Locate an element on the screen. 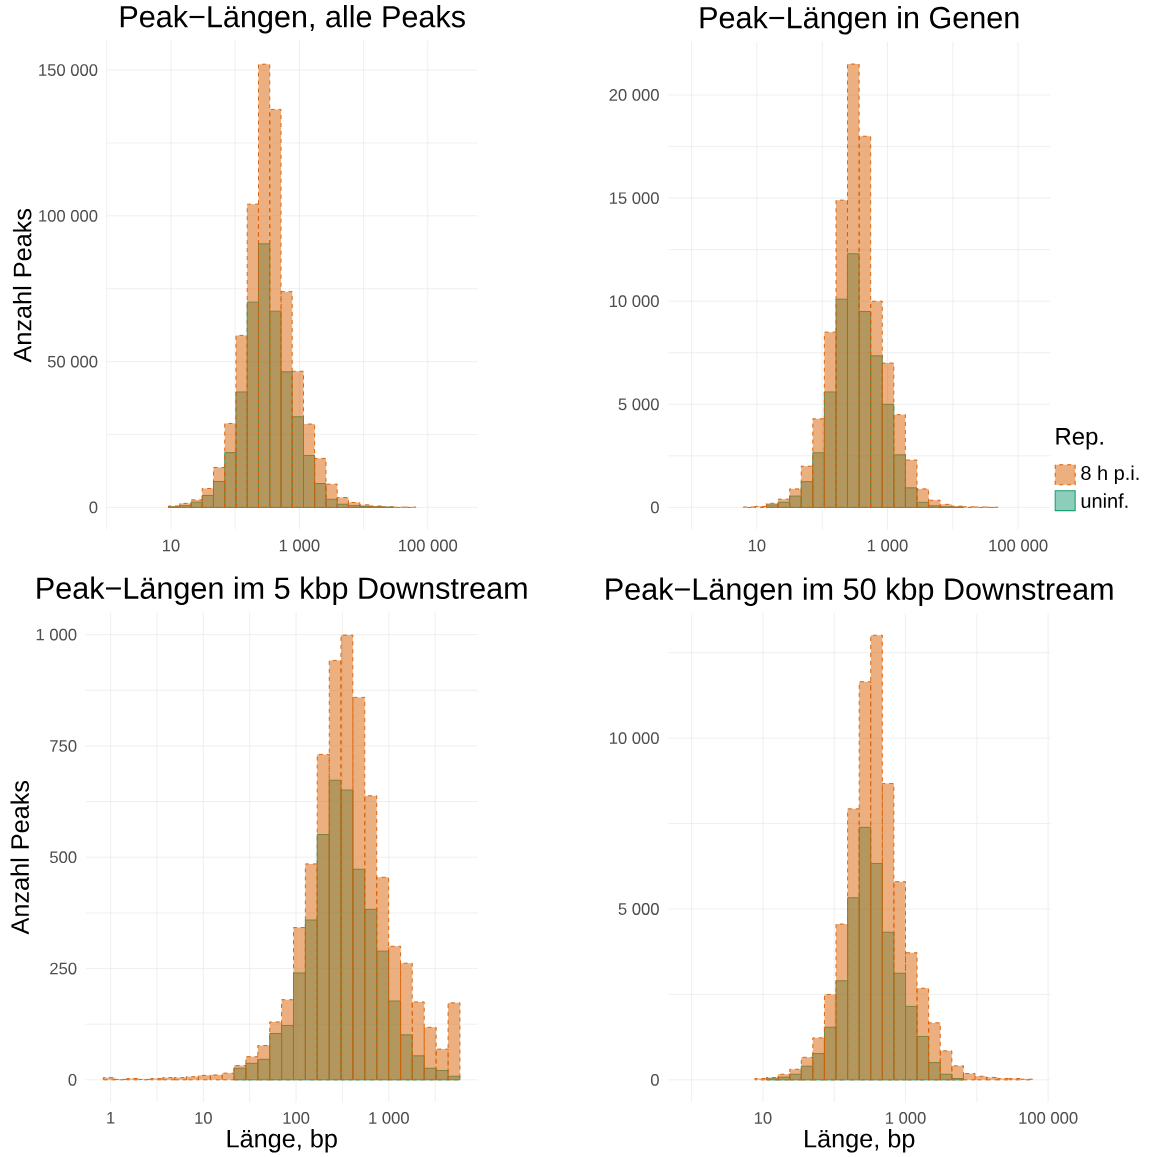 The width and height of the screenshot is (1151, 1157). chart-title: Peak−Längen in Genen is located at coordinates (859, 20).